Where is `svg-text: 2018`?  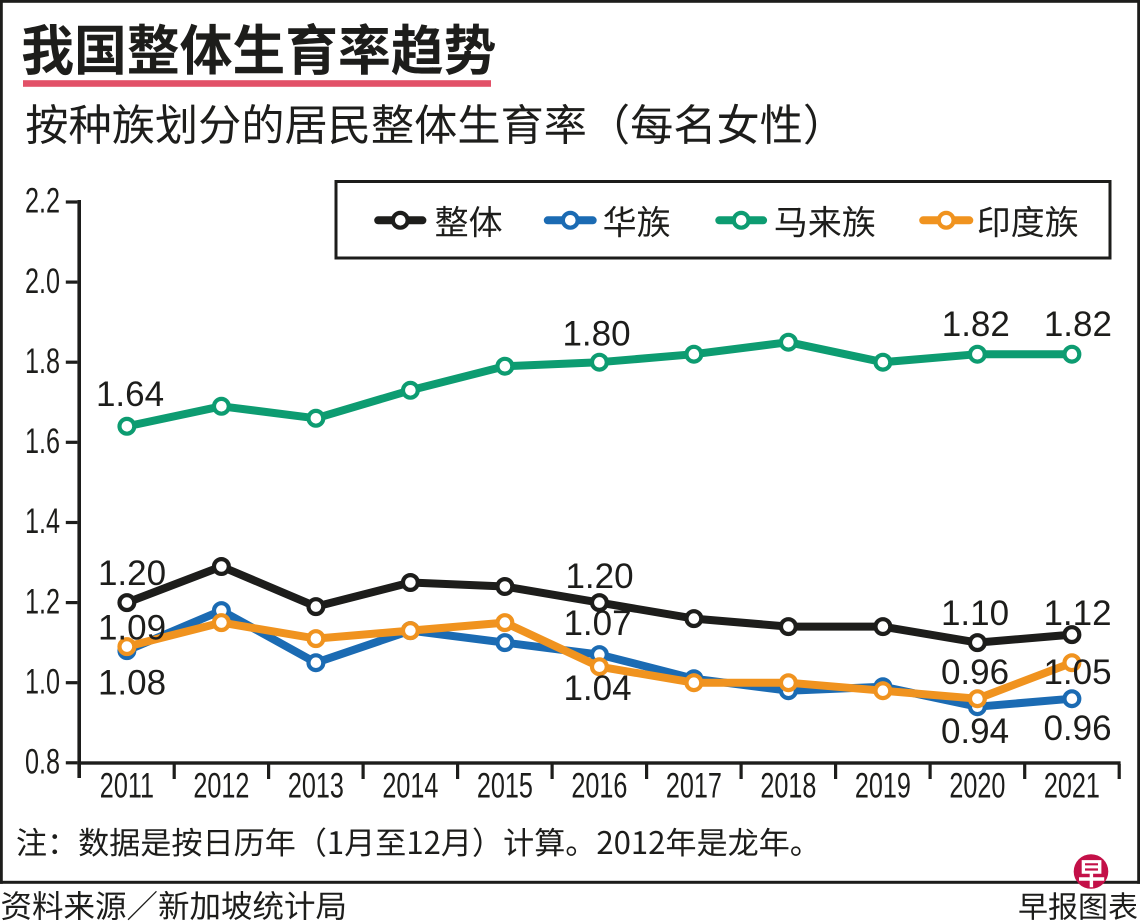 svg-text: 2018 is located at coordinates (788, 786).